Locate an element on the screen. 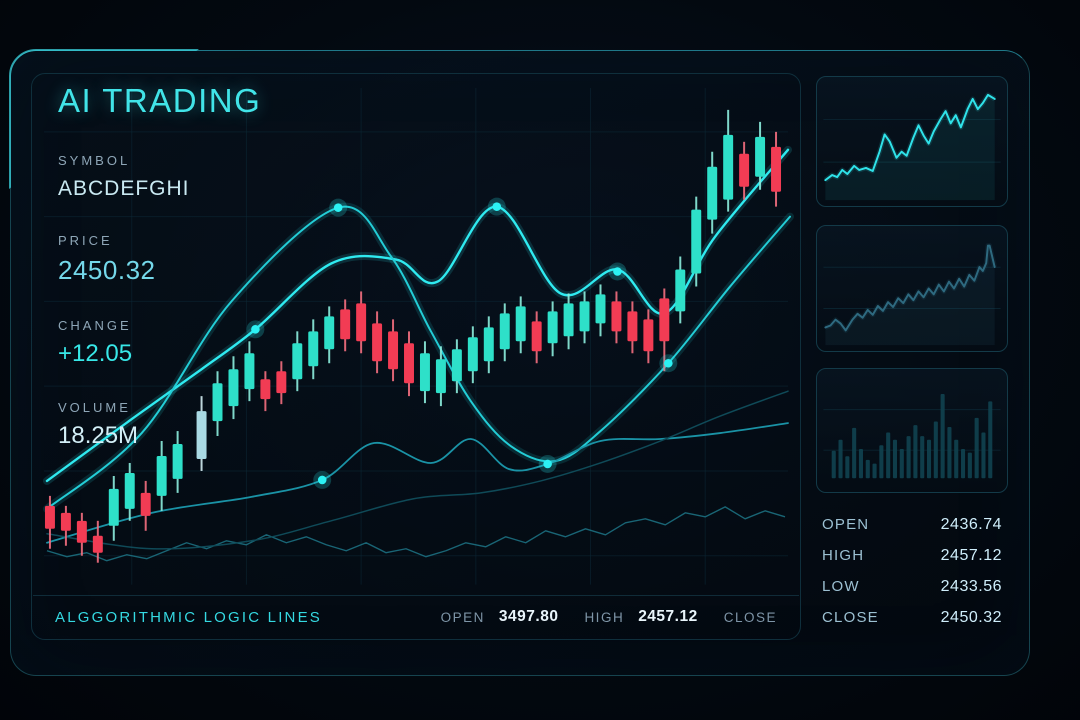 Image resolution: width=1080 pixels, height=720 pixels. footer-high-label: HIGH is located at coordinates (604, 617).